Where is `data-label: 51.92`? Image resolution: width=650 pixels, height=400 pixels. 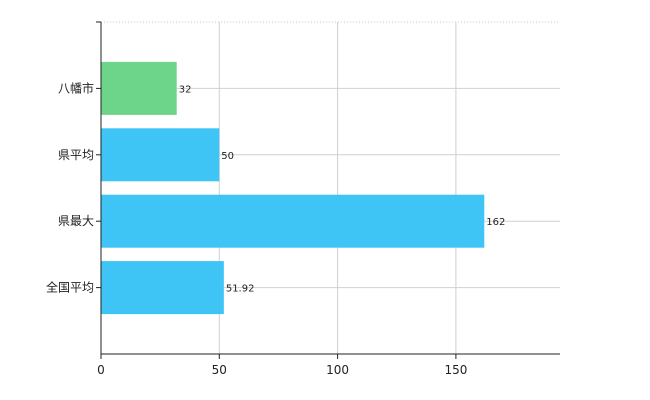
data-label: 51.92 is located at coordinates (240, 289).